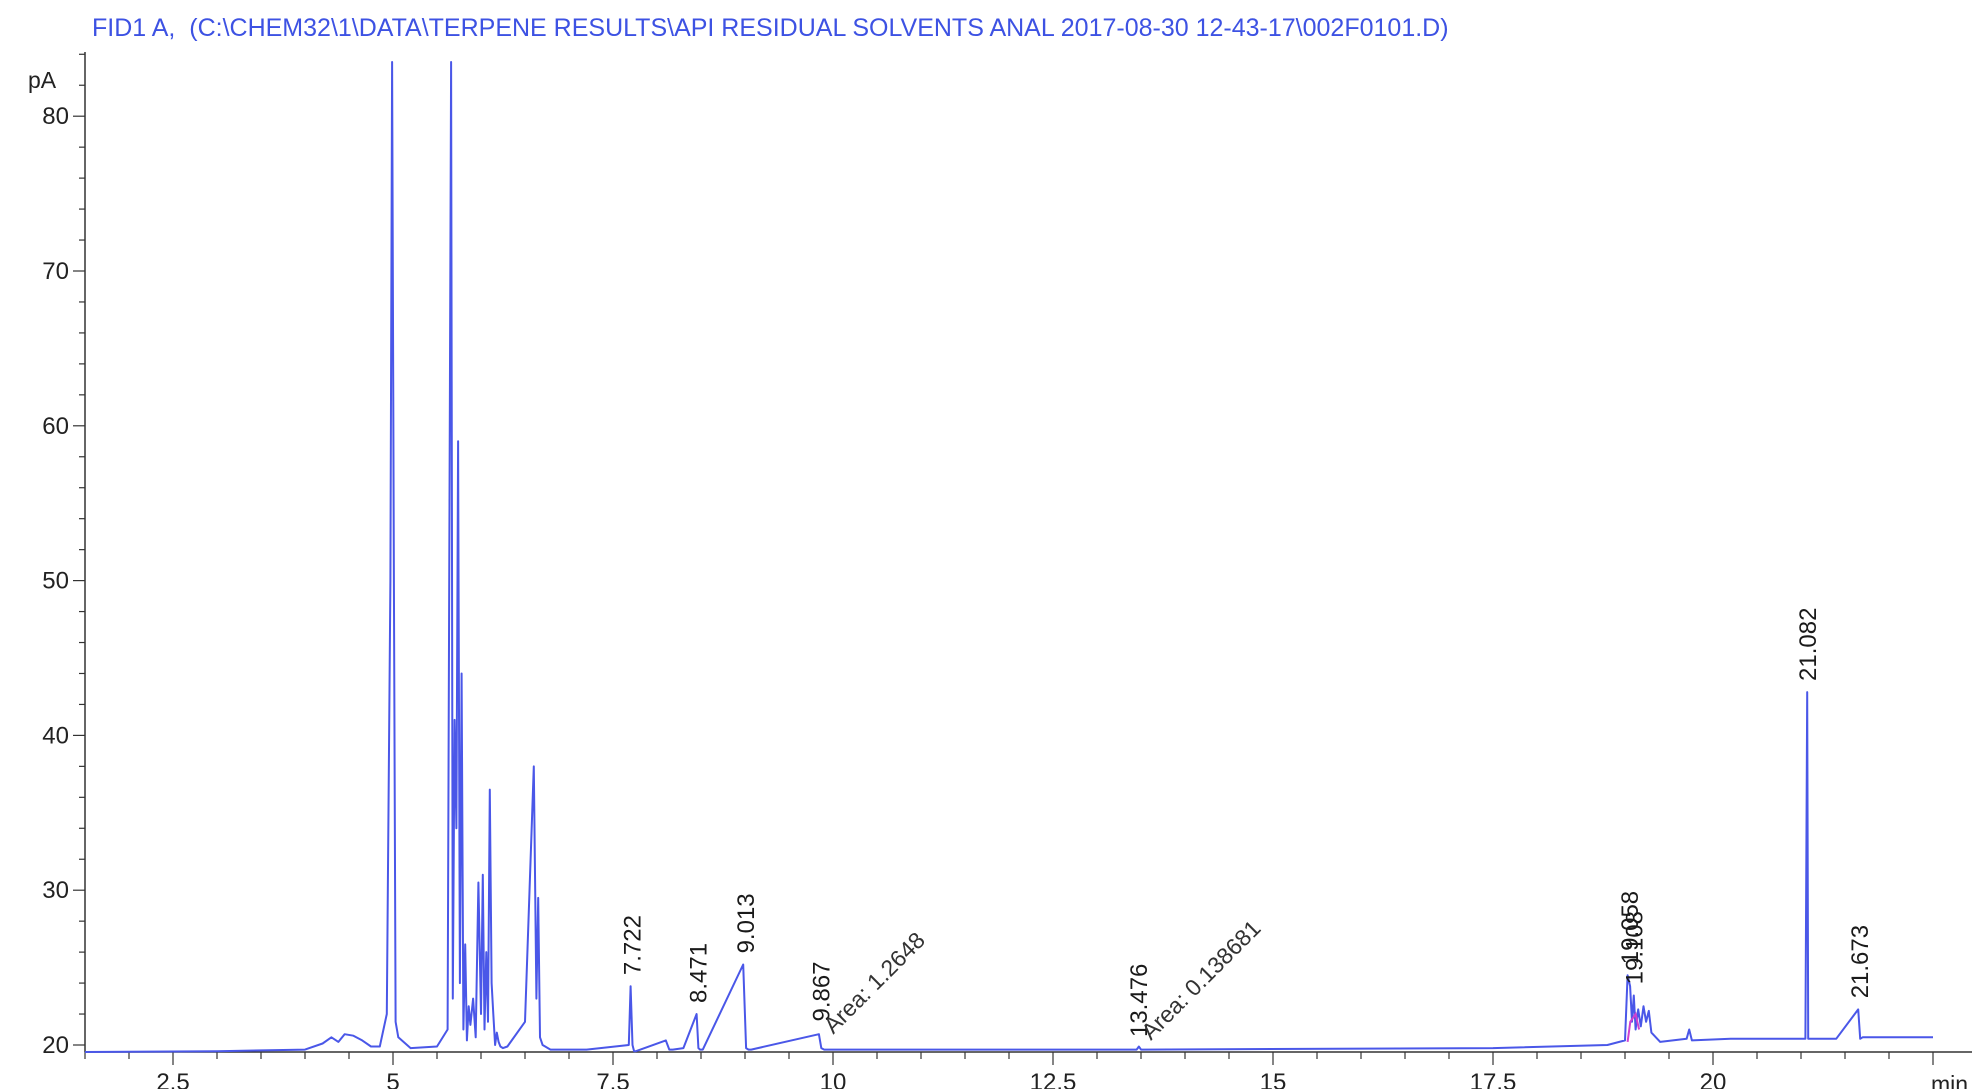 Image resolution: width=1972 pixels, height=1089 pixels. Describe the element at coordinates (392, 1079) in the screenshot. I see `x-tick-label: 5` at that location.